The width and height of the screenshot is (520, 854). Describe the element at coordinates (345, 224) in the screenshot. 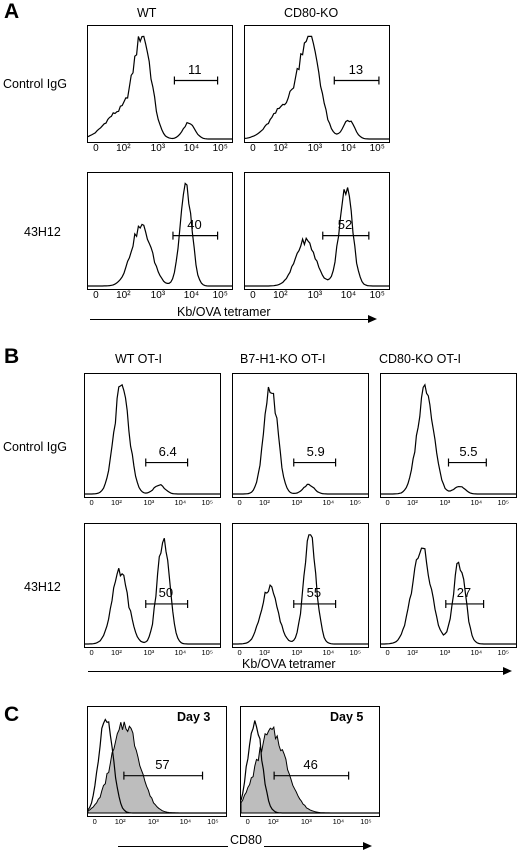

I see `gate-percentage: 52` at that location.